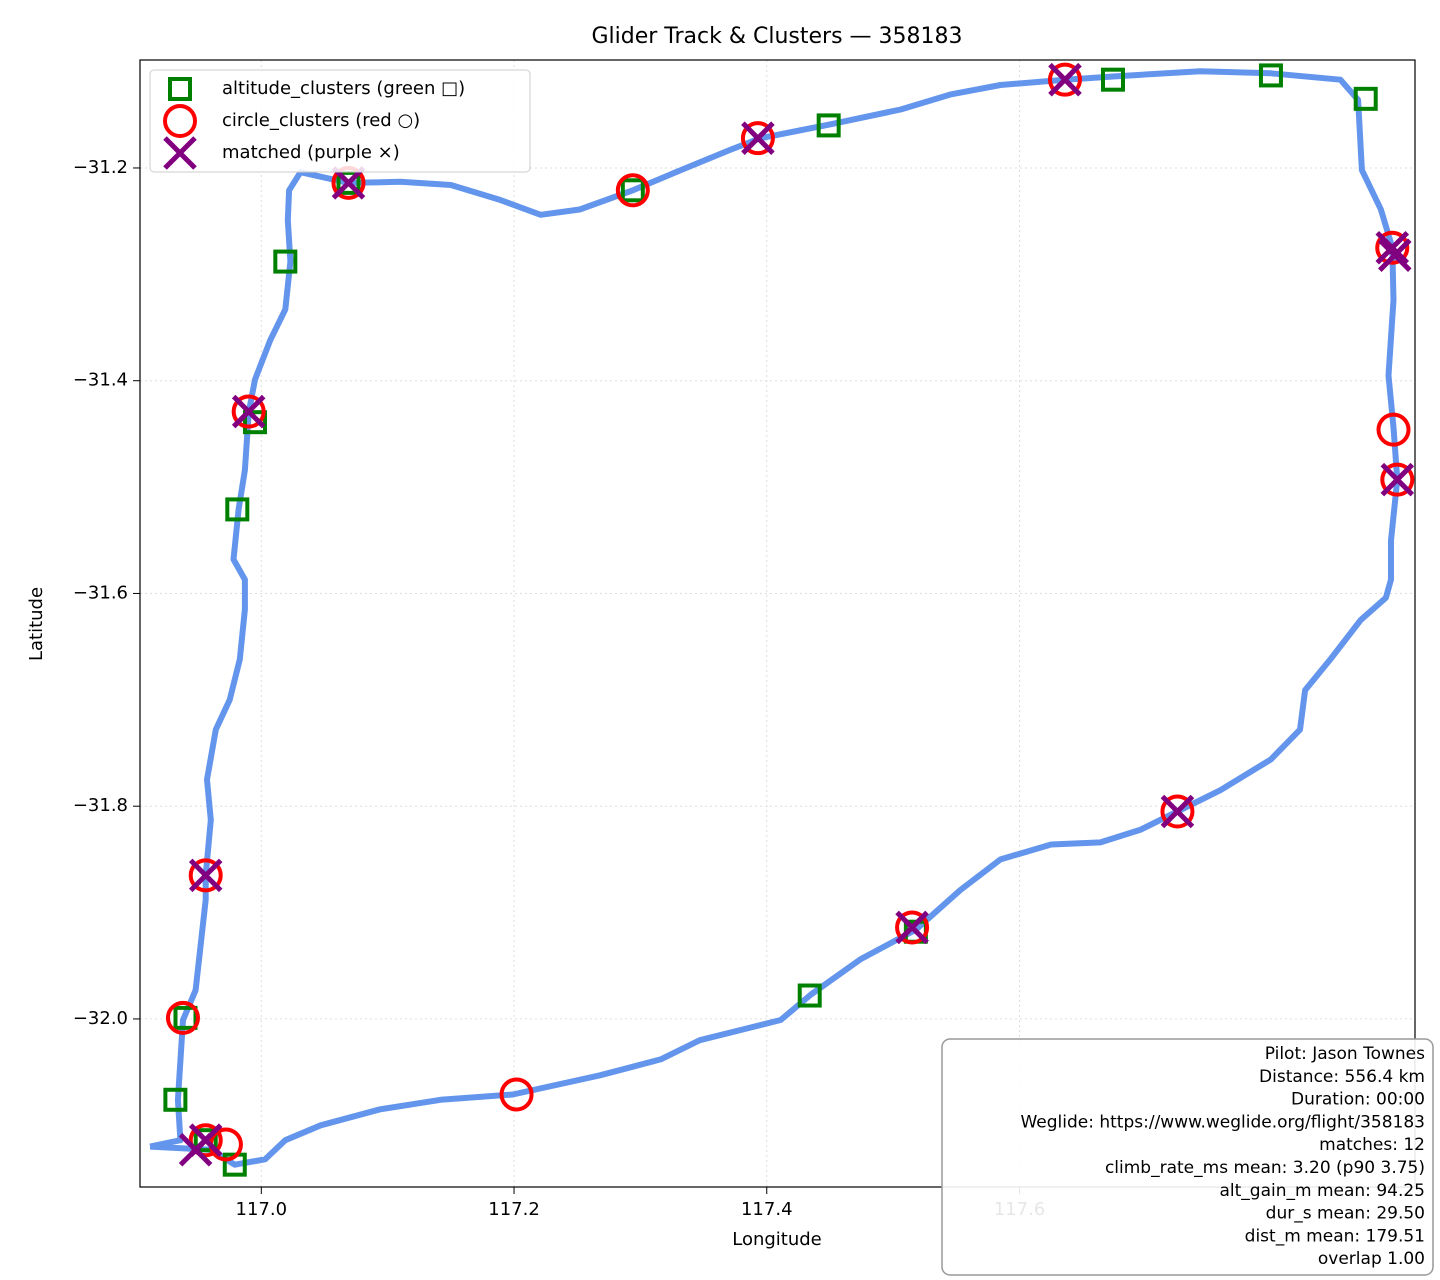 The width and height of the screenshot is (1440, 1280). What do you see at coordinates (767, 1209) in the screenshot?
I see `x-tick-label: 117.4` at bounding box center [767, 1209].